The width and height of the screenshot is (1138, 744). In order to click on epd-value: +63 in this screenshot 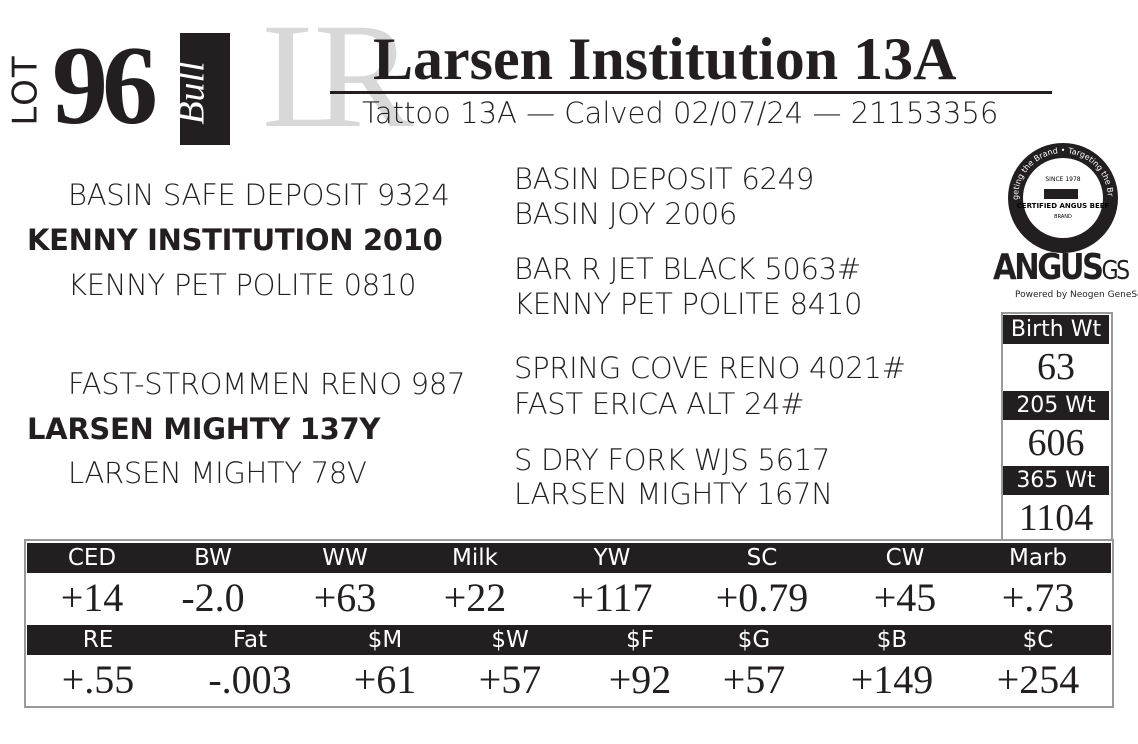, I will do `click(345, 597)`.